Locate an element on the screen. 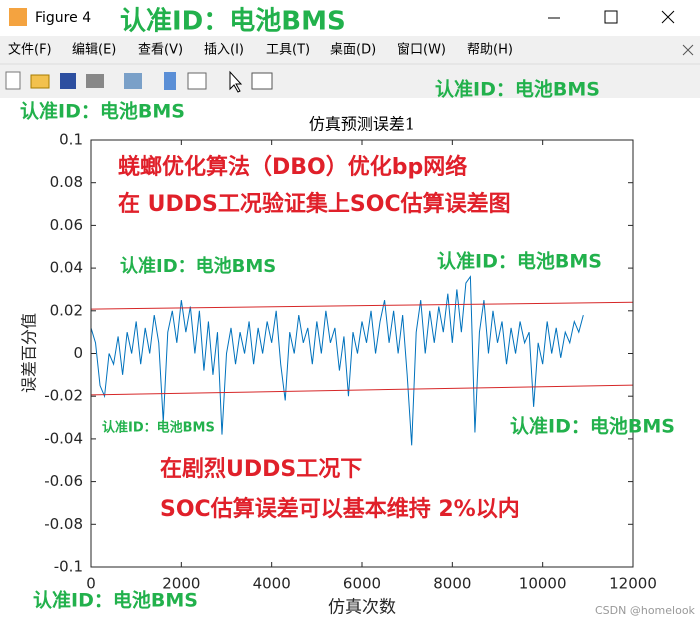  tool-save is located at coordinates (68, 81).